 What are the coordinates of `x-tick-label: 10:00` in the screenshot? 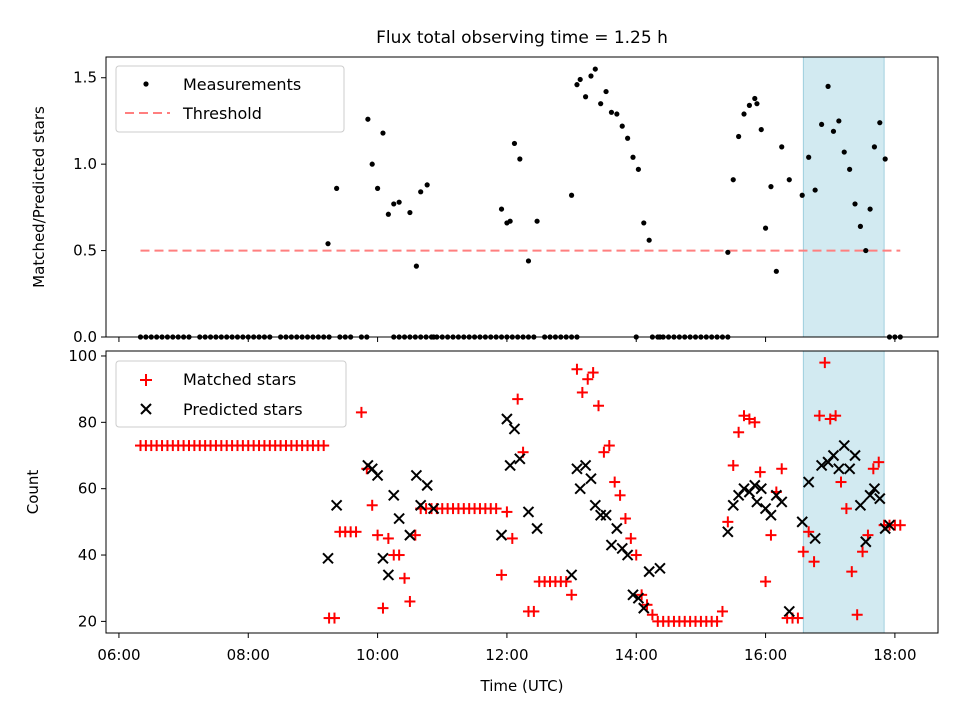 It's located at (377, 655).